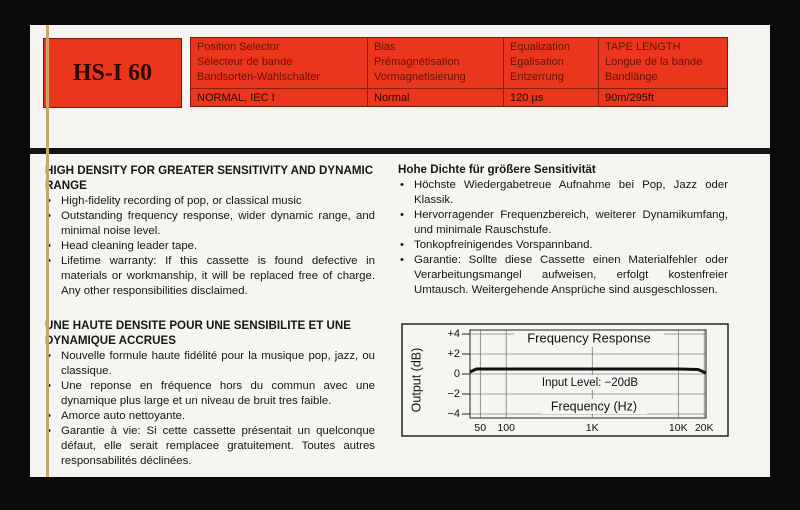 Image resolution: width=800 pixels, height=510 pixels. I want to click on divider, so click(400, 151).